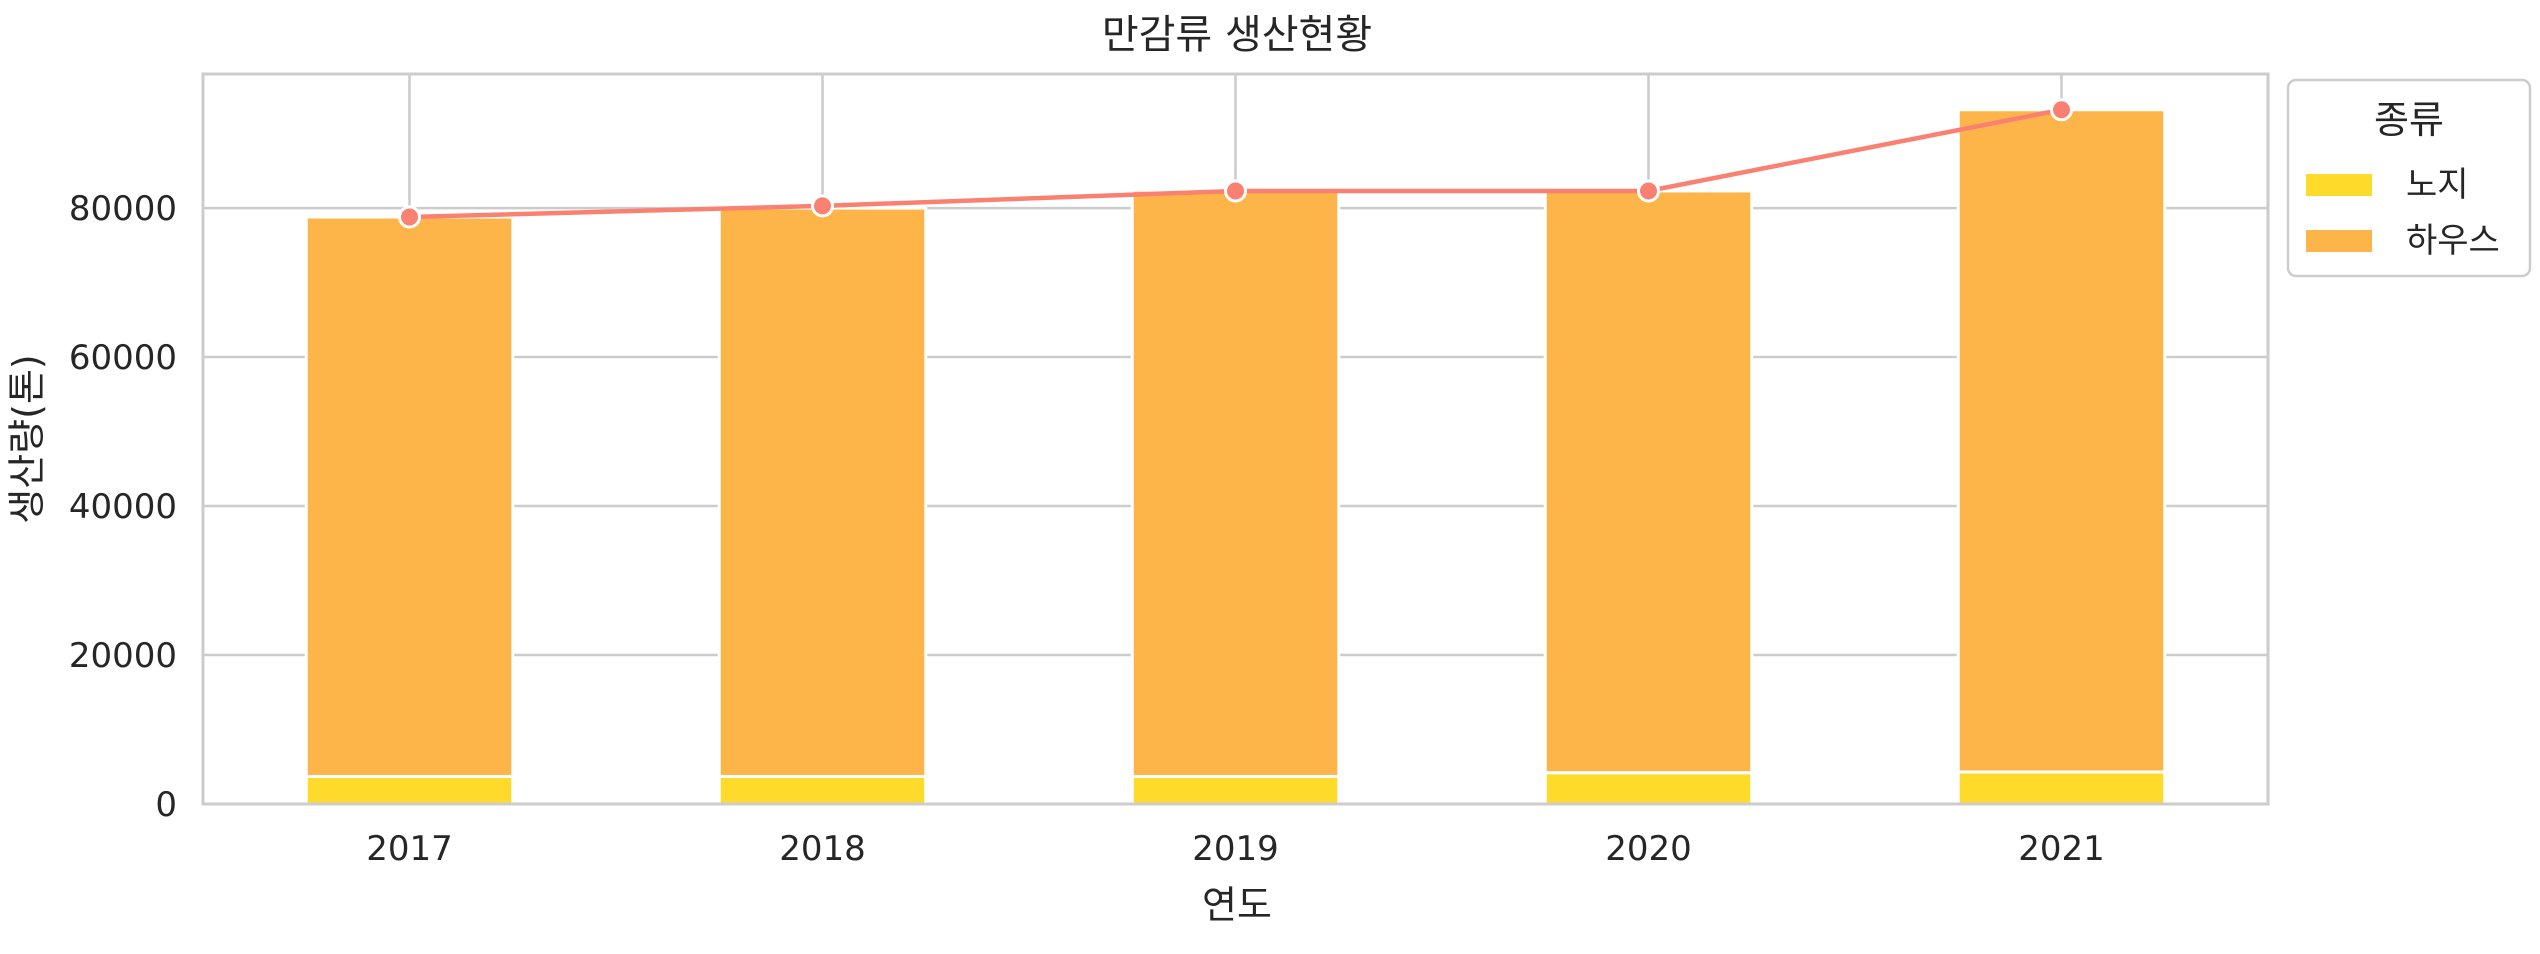 This screenshot has width=2540, height=954. I want to click on bar-noji-2017, so click(409, 790).